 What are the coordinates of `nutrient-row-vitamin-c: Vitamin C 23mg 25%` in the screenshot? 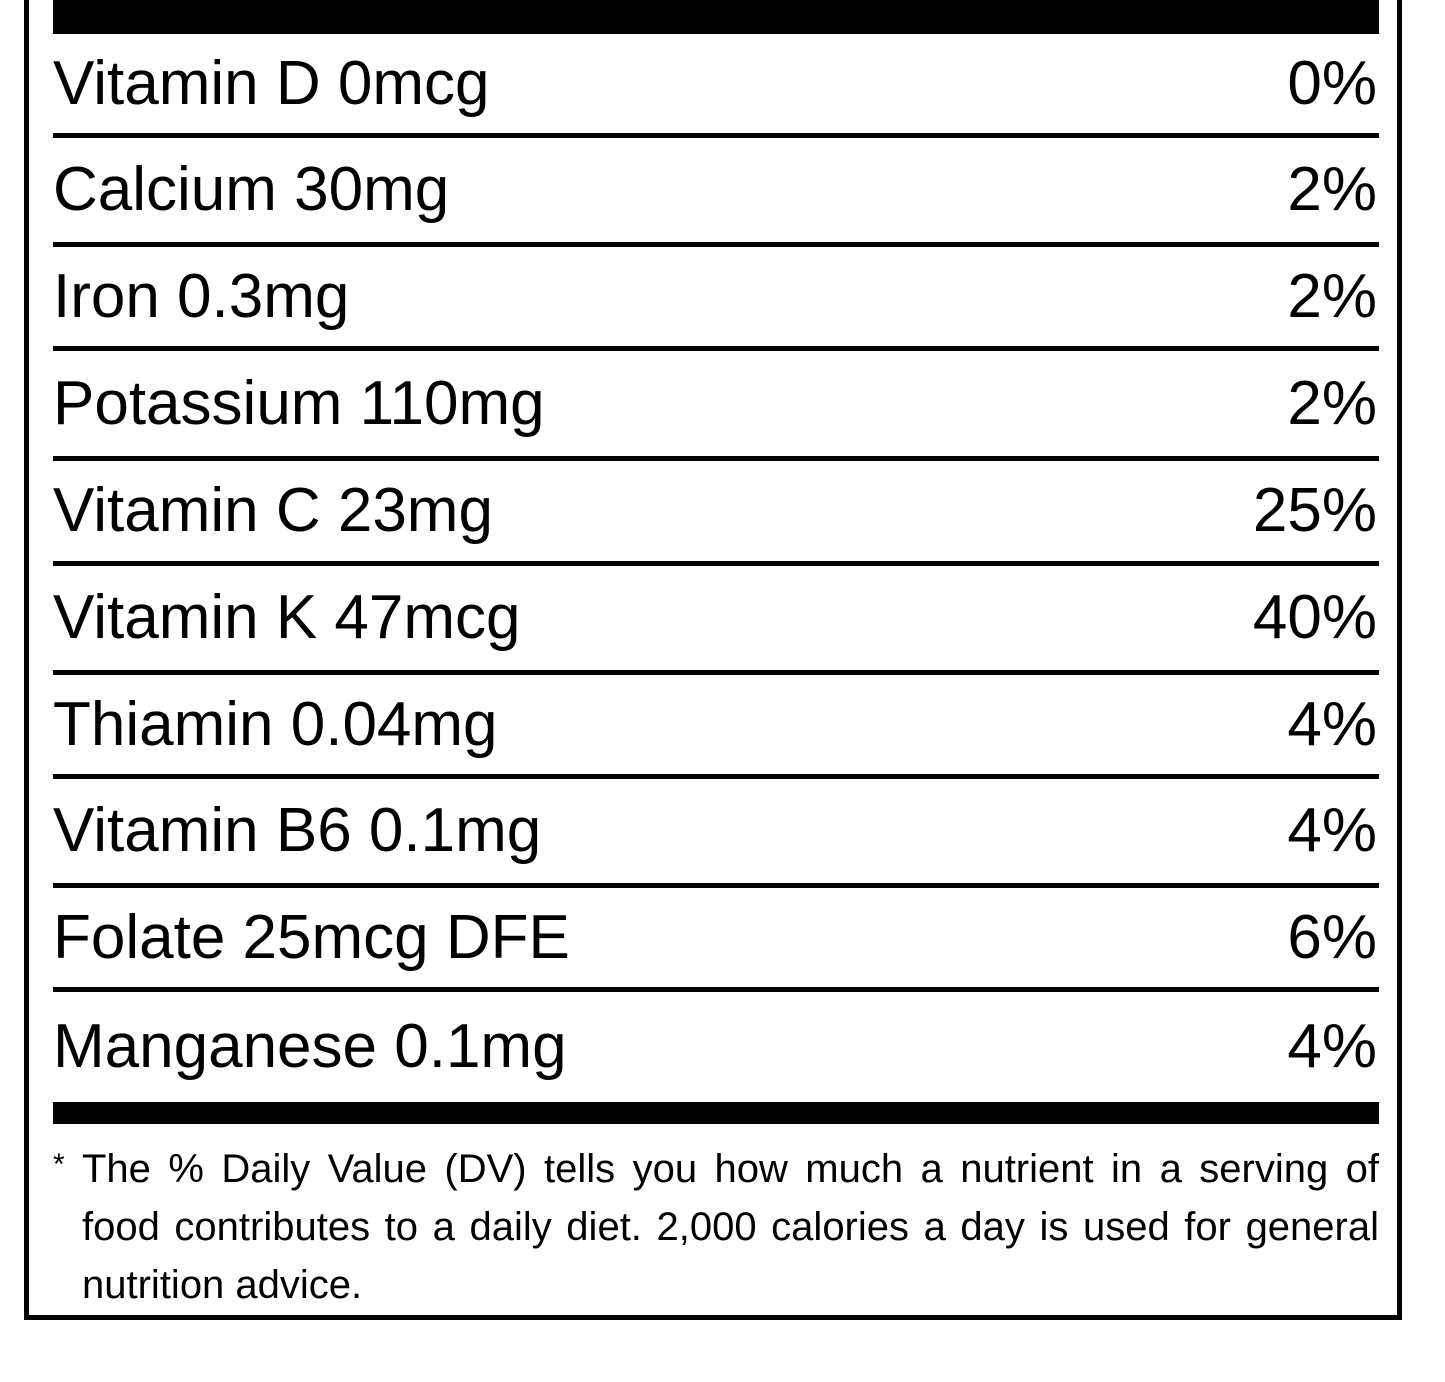 It's located at (716, 513).